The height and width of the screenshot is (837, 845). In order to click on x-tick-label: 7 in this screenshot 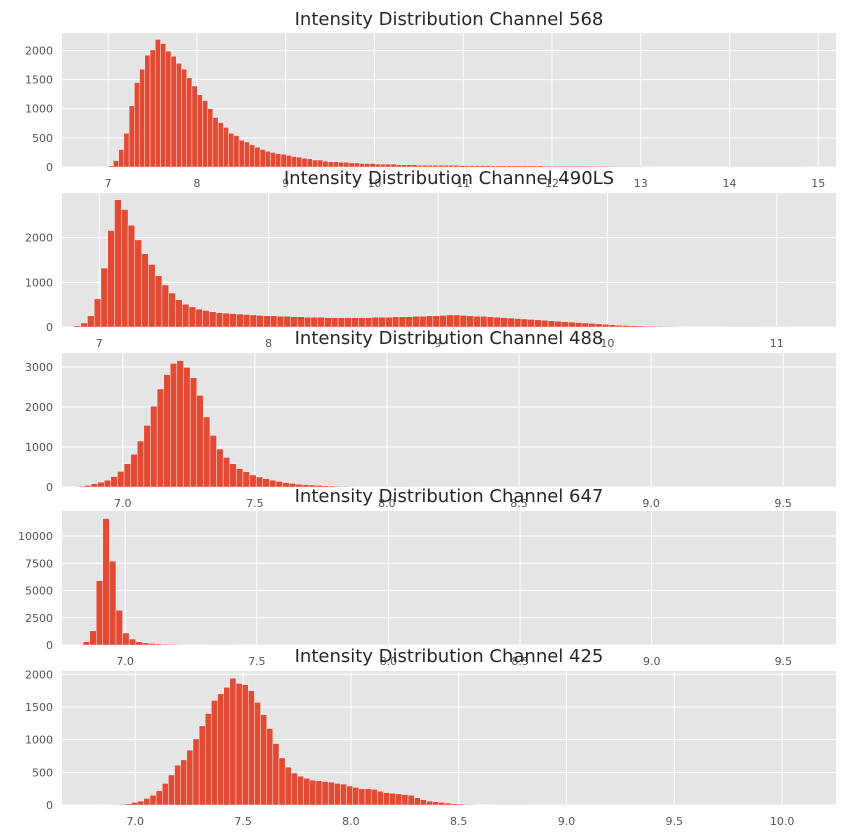, I will do `click(108, 183)`.